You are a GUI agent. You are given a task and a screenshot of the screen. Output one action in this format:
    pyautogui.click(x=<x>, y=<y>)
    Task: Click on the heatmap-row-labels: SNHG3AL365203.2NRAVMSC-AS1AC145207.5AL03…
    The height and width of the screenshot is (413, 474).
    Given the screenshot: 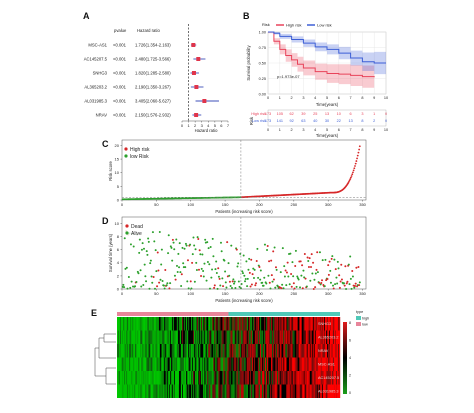 What is the action you would take?
    pyautogui.click(x=328, y=358)
    